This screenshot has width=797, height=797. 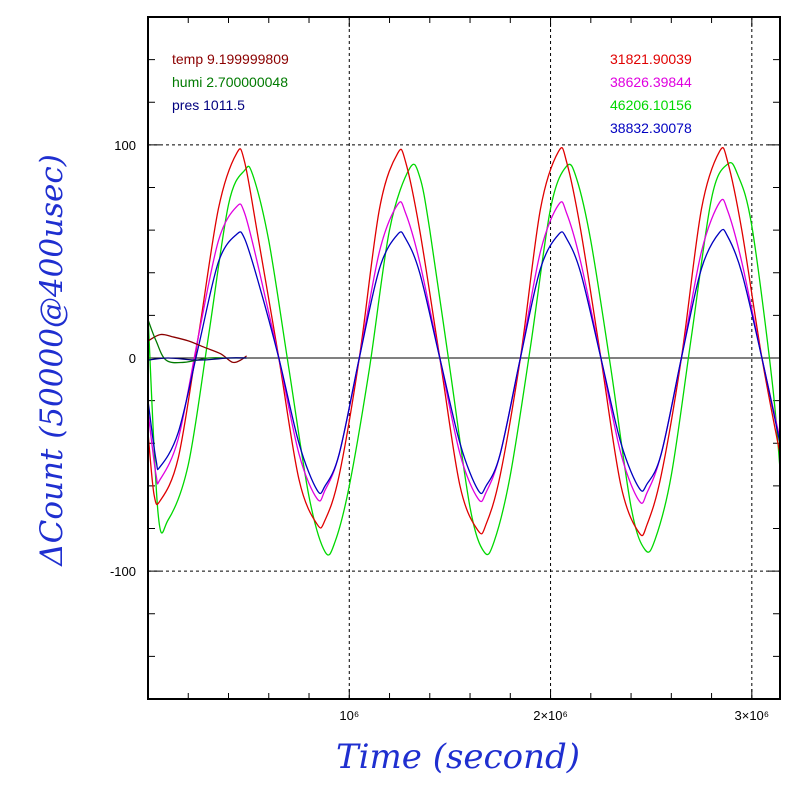 I want to click on x-axis-title: Time (second), so click(x=458, y=757).